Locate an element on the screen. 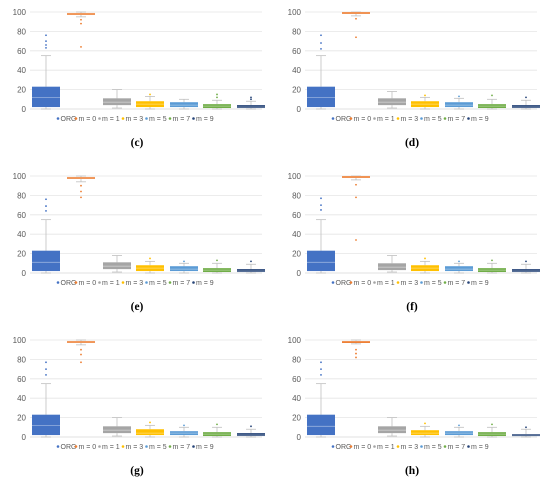 This screenshot has height=483, width=550. y-tick-label: 0 is located at coordinates (24, 437).